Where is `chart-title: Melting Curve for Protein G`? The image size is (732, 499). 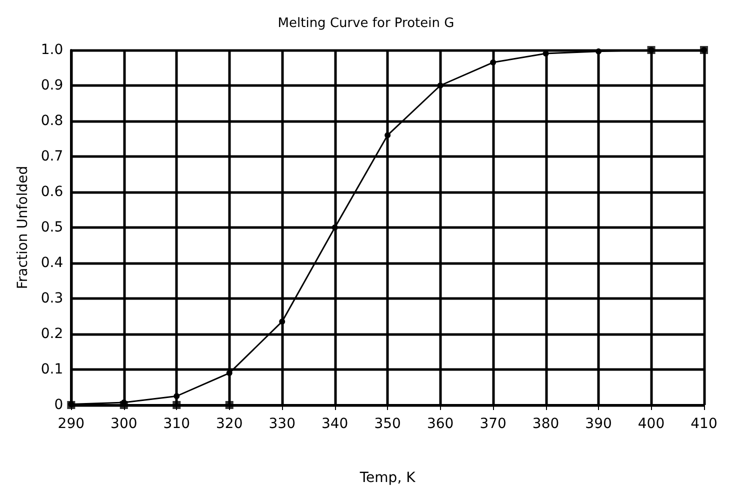
chart-title: Melting Curve for Protein G is located at coordinates (366, 23).